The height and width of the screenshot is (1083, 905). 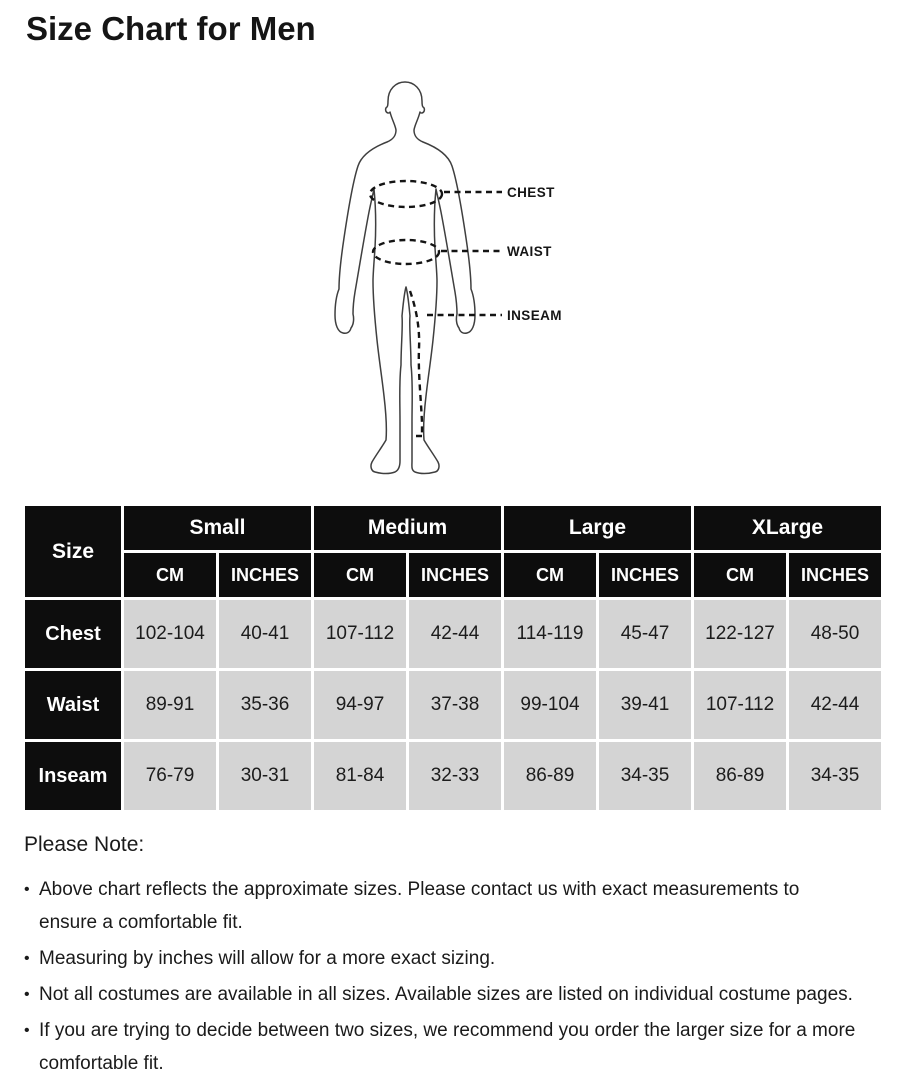 What do you see at coordinates (740, 634) in the screenshot?
I see `size-cell: 122-127` at bounding box center [740, 634].